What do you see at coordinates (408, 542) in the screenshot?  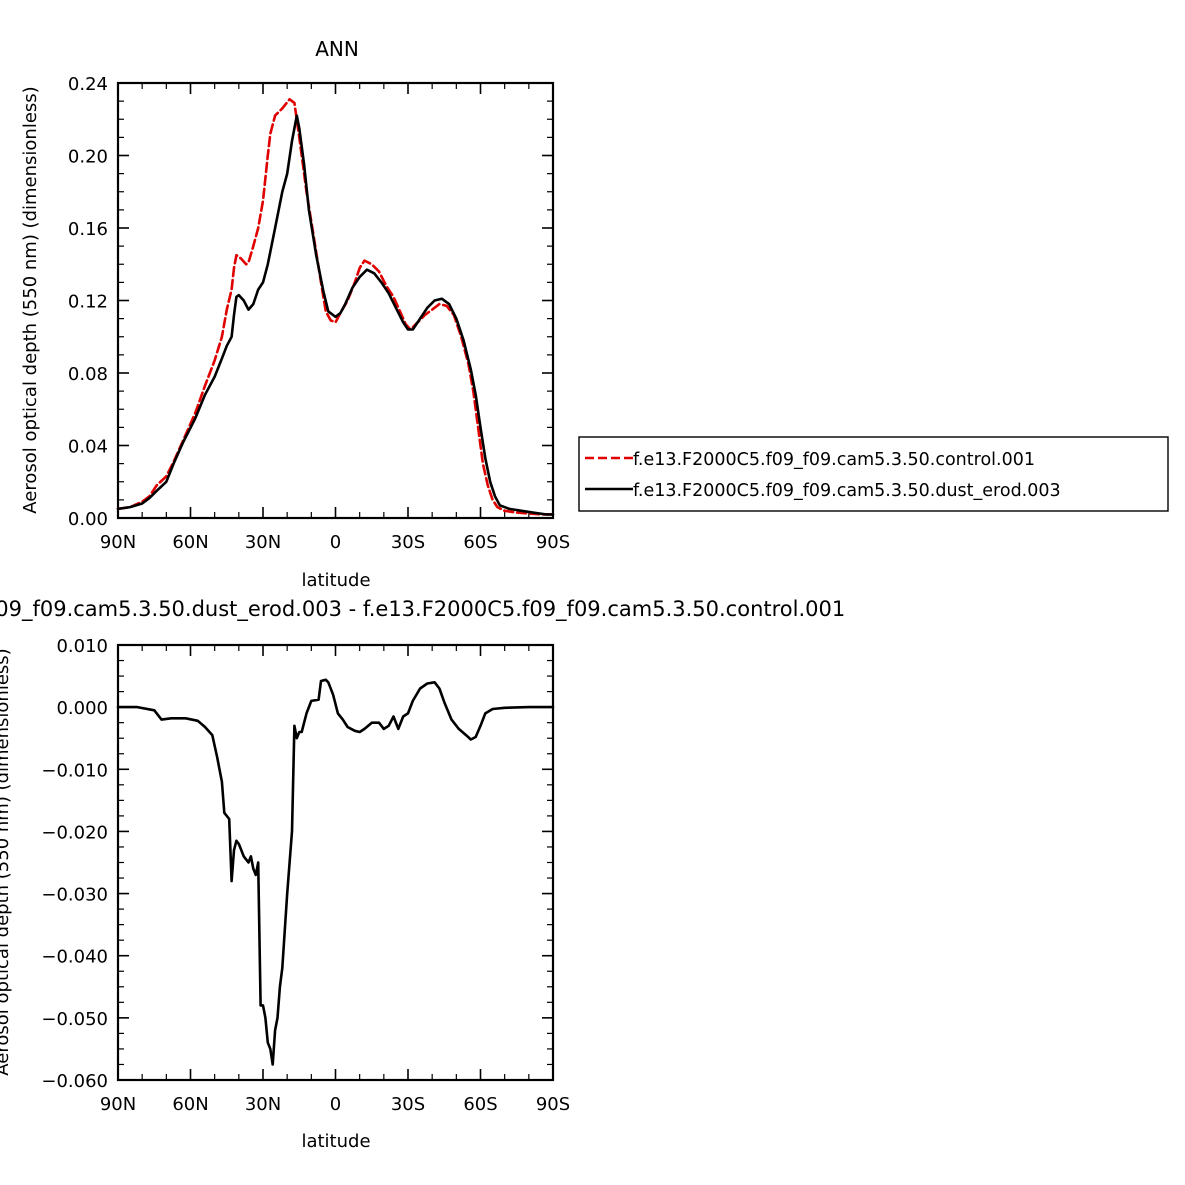 I see `p1-x-tick-label: 30S` at bounding box center [408, 542].